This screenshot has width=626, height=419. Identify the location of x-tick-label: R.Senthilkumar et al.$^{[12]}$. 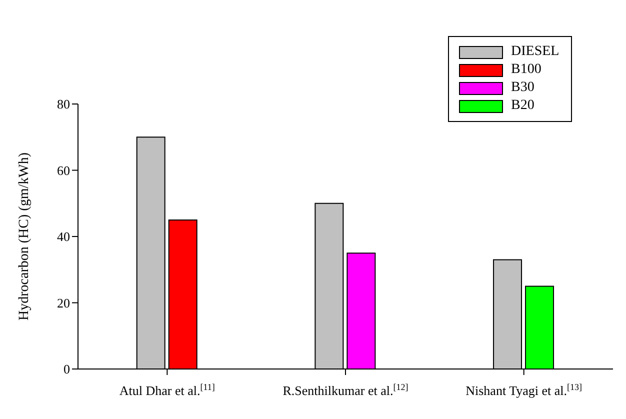
(345, 390).